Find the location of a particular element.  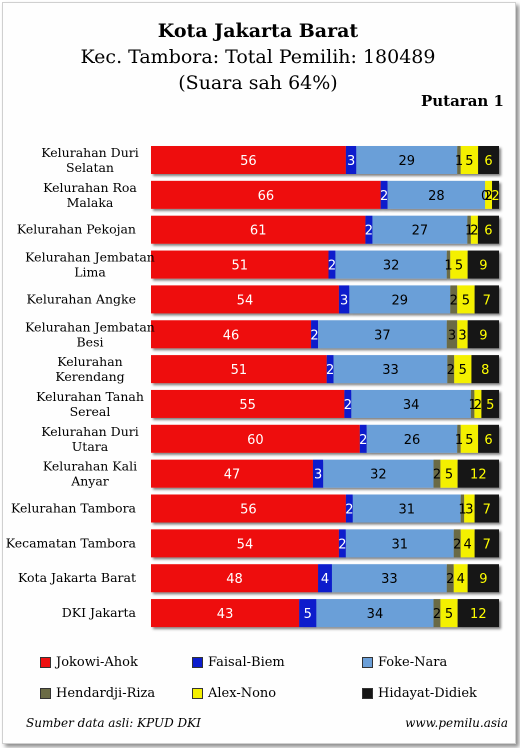

data-label-alex-nono-kelurahan-tambora: 3 is located at coordinates (469, 510).